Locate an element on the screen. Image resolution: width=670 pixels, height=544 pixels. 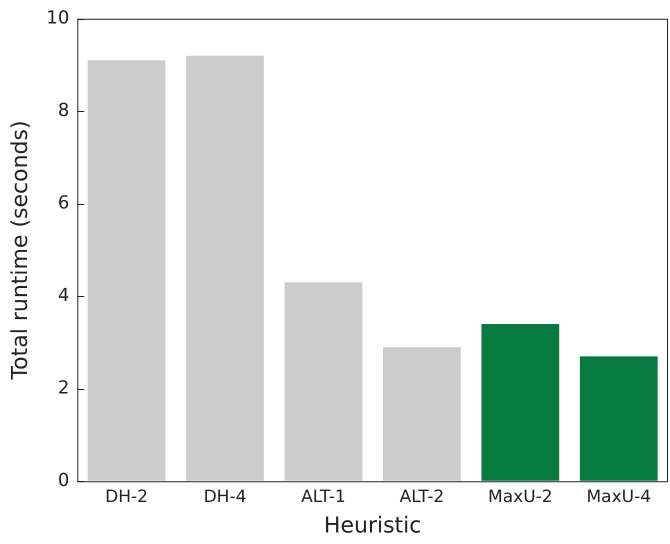
y-tick-label: 8 is located at coordinates (64, 110).